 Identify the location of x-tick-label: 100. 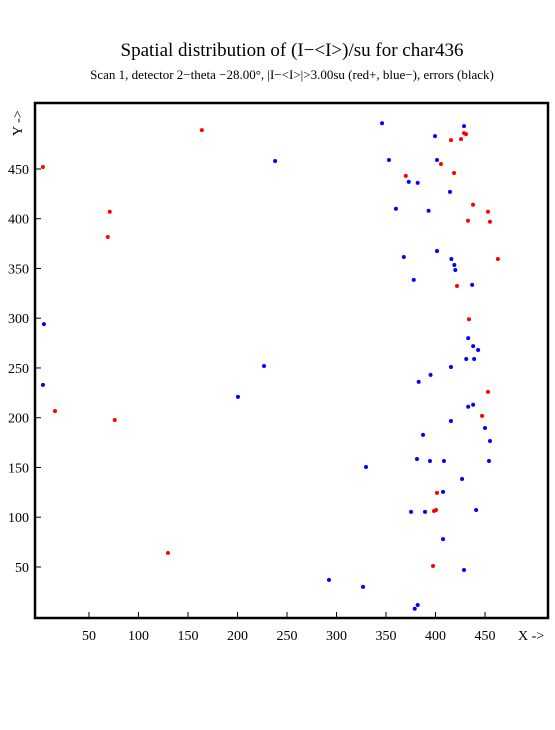
(138, 636).